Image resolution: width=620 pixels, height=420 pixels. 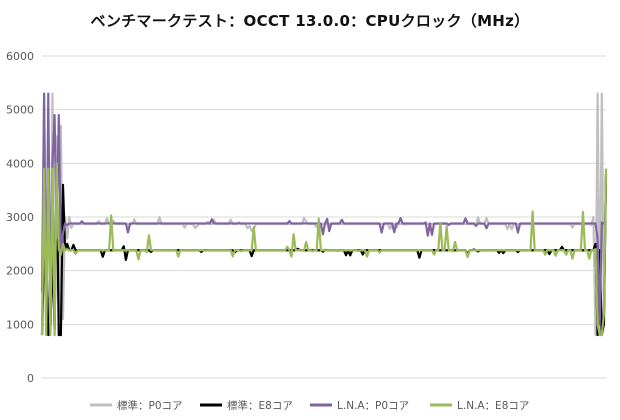 What do you see at coordinates (310, 21) in the screenshot?
I see `chart-title: ベンチマークテスト：OCCT 13.0.0：CPUクロック（MHz）` at bounding box center [310, 21].